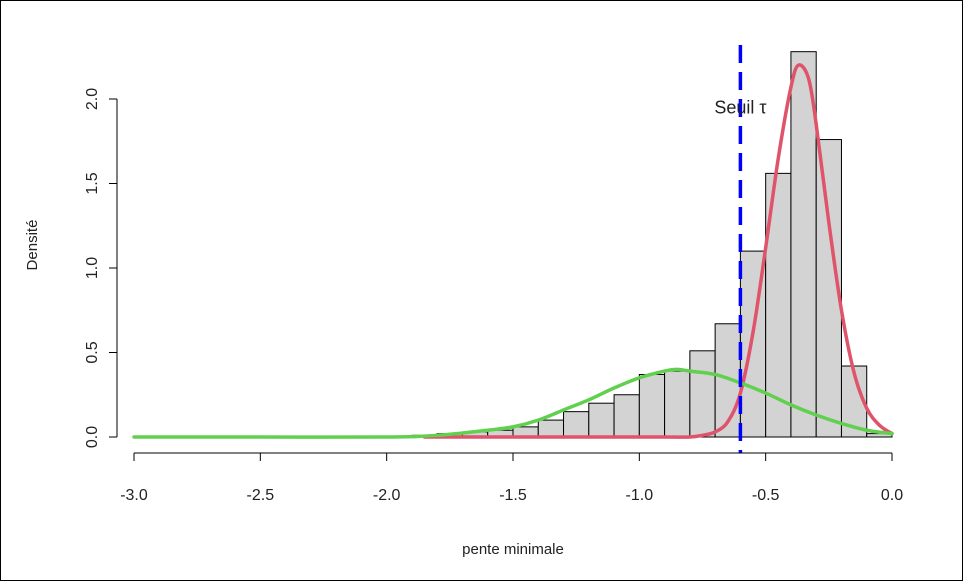 The image size is (963, 581). What do you see at coordinates (92, 352) in the screenshot?
I see `y-tick-label: 0.5` at bounding box center [92, 352].